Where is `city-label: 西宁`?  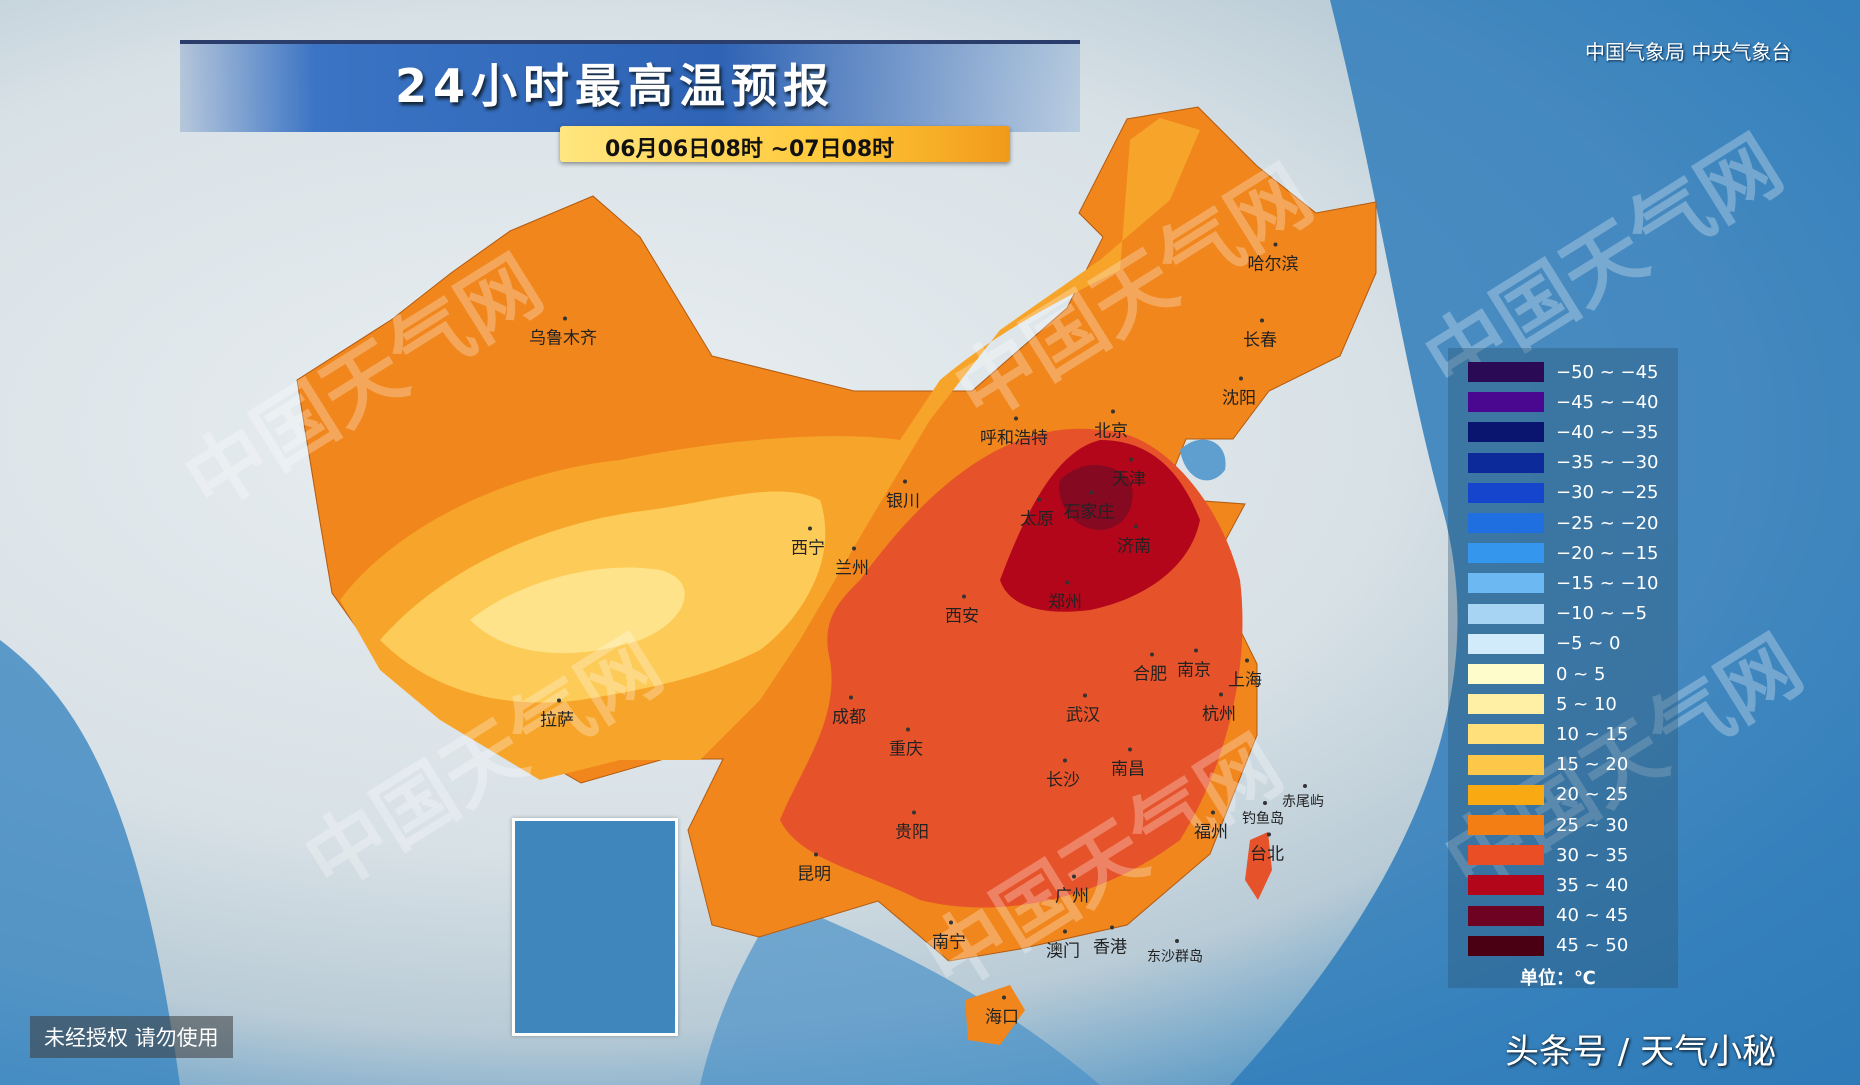
city-label: 西宁 is located at coordinates (808, 542).